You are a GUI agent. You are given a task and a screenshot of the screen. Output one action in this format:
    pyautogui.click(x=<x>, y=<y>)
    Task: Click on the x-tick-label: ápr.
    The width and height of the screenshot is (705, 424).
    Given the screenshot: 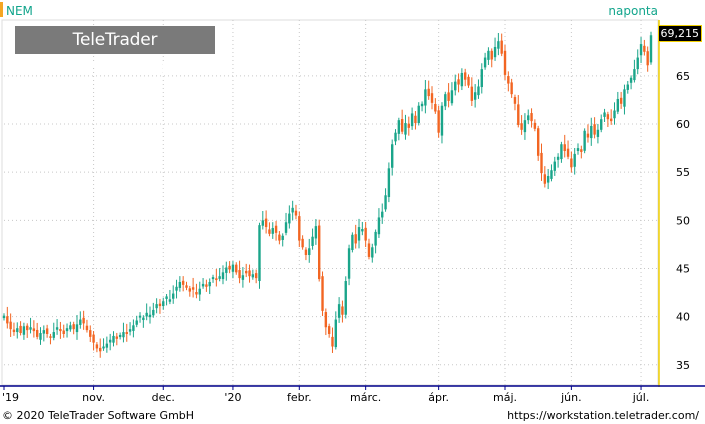 What is the action you would take?
    pyautogui.click(x=438, y=397)
    